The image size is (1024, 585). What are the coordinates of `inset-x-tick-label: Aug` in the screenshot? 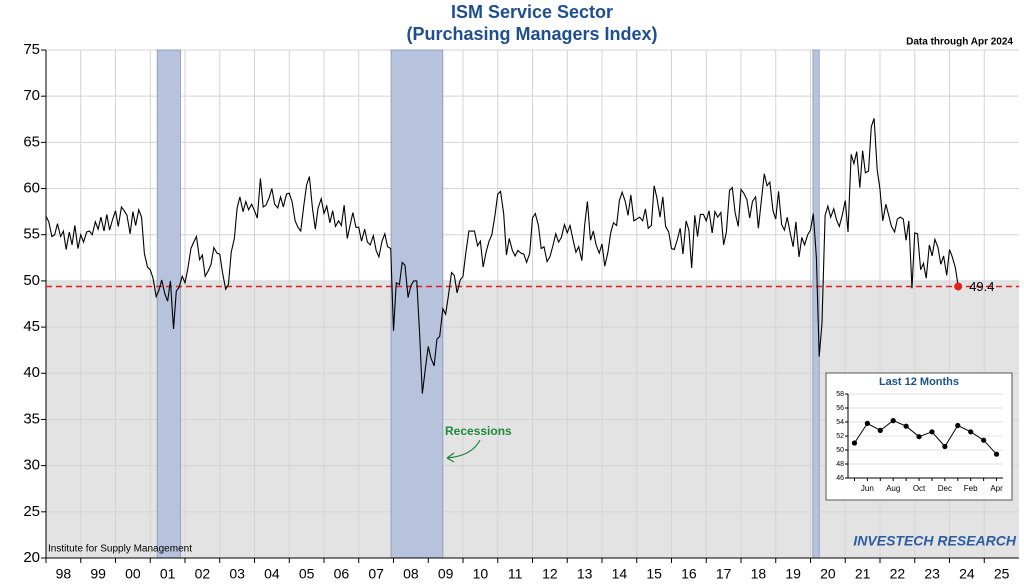 It's located at (893, 488).